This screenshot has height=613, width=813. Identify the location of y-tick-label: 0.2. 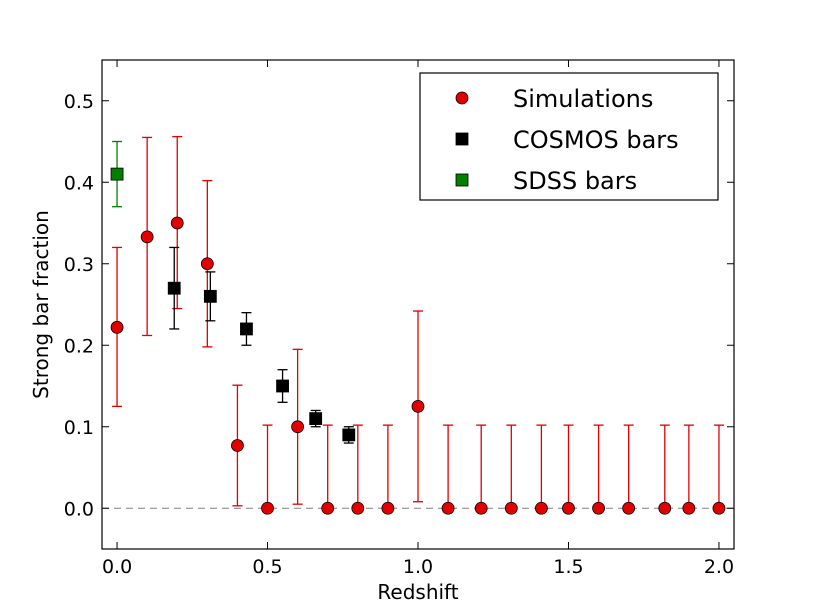
(79, 346).